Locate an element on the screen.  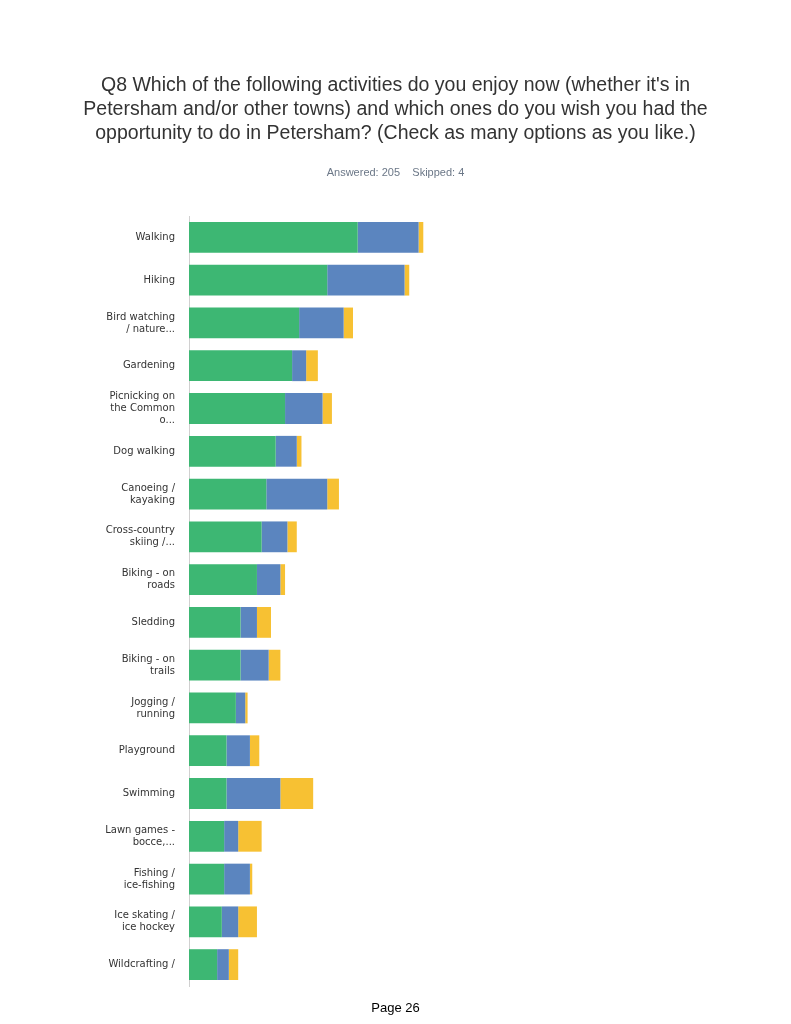
y-tick-label: Walking is located at coordinates (155, 236).